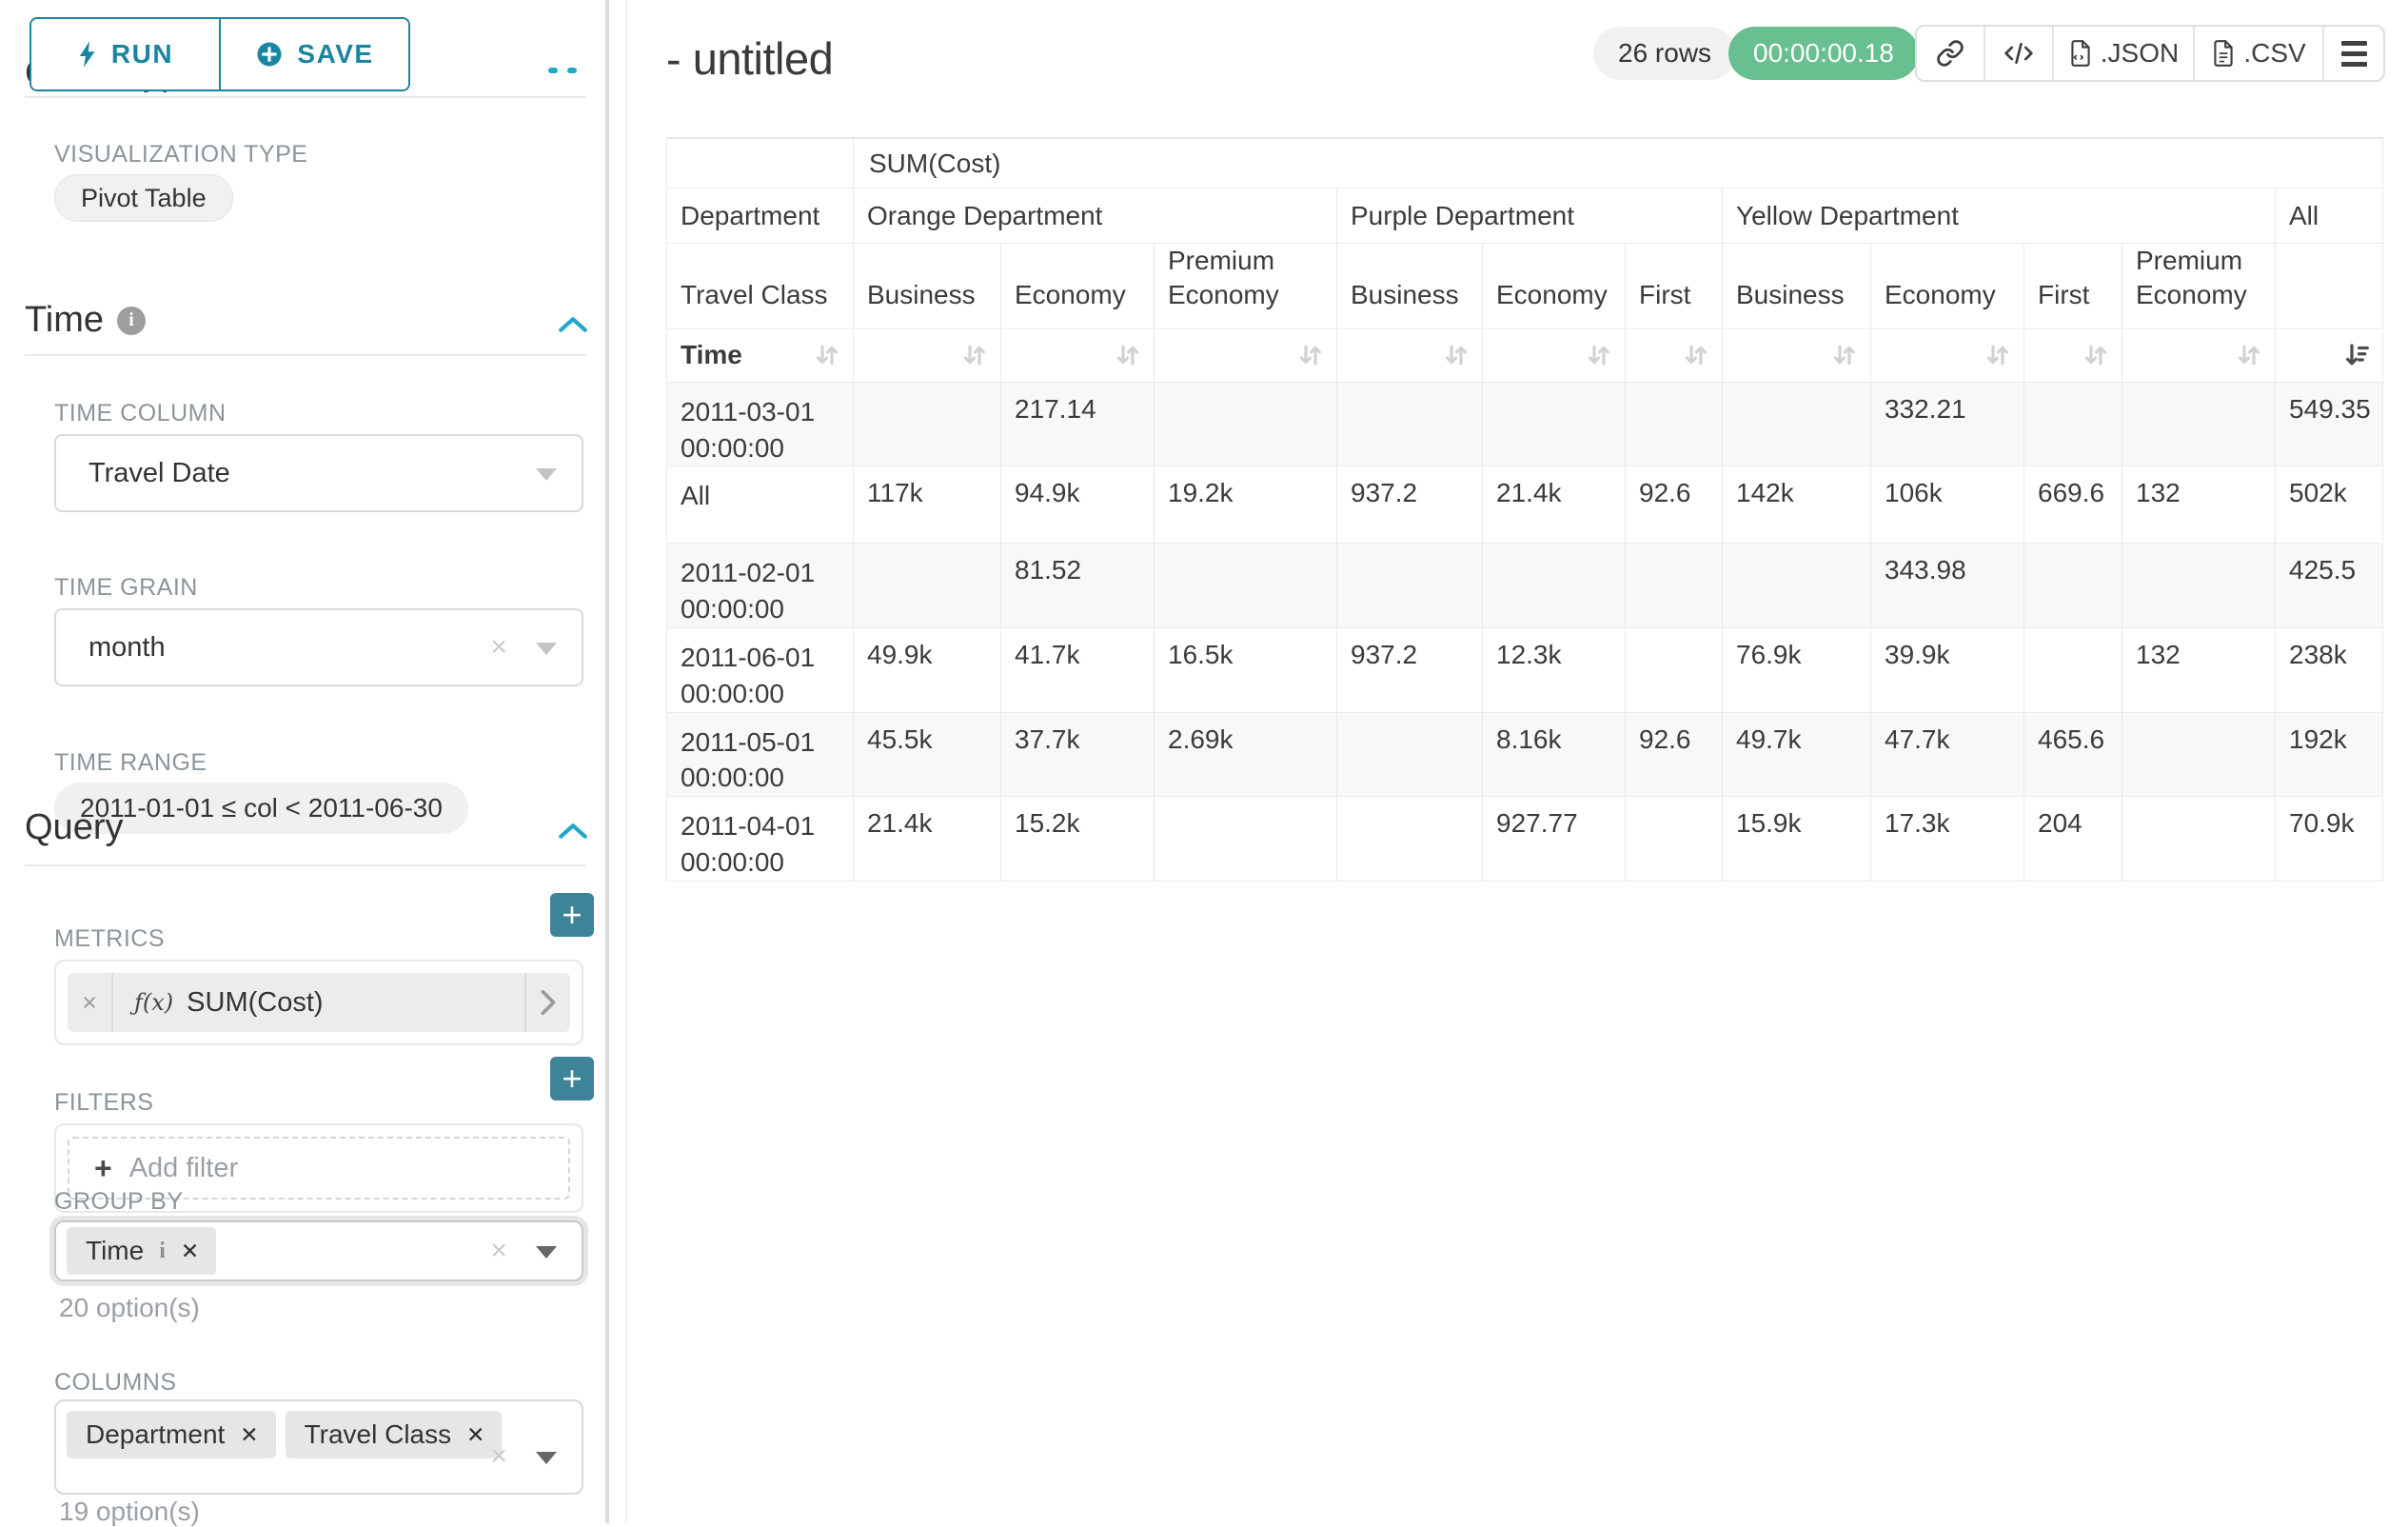 This screenshot has height=1527, width=2408. I want to click on chip-label: Department, so click(156, 1434).